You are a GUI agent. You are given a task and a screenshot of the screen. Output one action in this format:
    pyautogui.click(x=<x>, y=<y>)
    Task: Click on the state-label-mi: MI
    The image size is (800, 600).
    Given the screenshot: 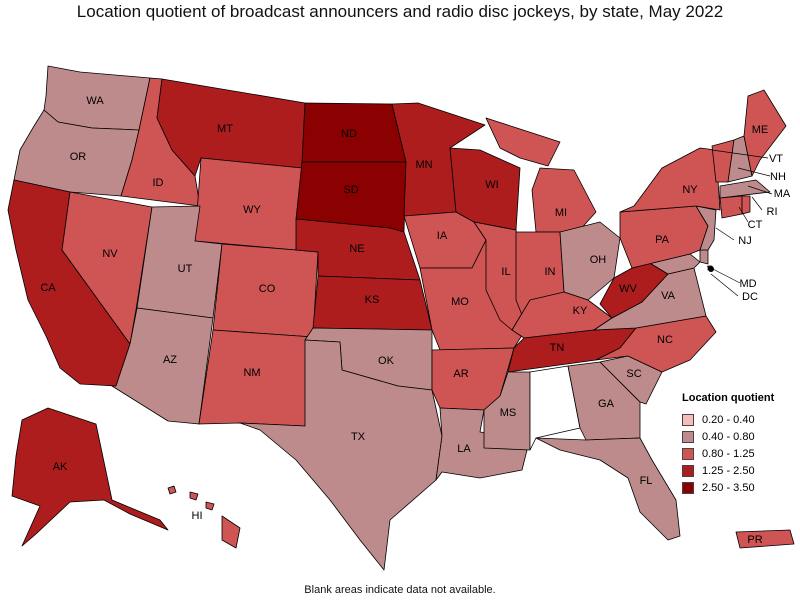 What is the action you would take?
    pyautogui.click(x=561, y=213)
    